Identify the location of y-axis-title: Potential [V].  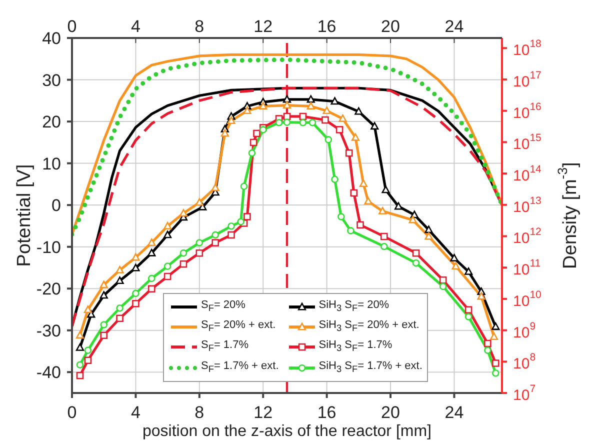
(24, 215).